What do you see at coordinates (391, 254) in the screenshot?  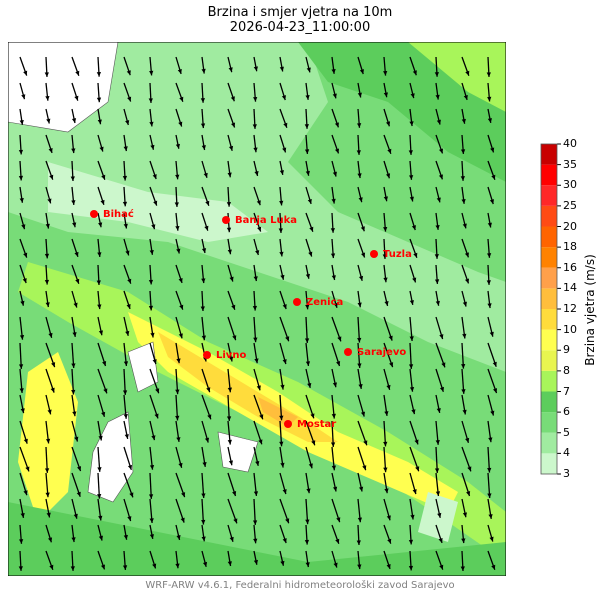 I see `city-marker: Tuzla` at bounding box center [391, 254].